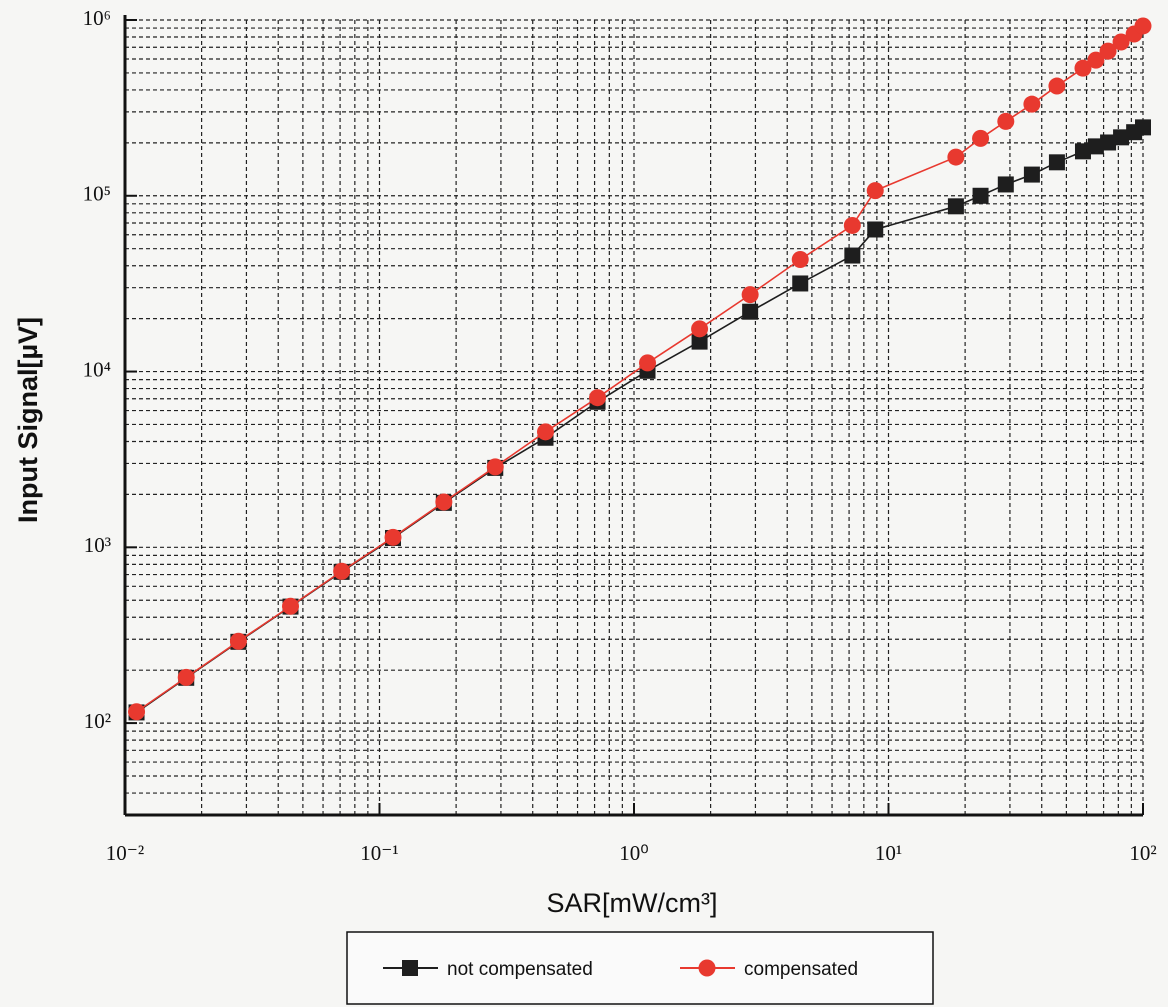 This screenshot has width=1168, height=1007. Describe the element at coordinates (801, 969) in the screenshot. I see `legend-label: compensated` at that location.